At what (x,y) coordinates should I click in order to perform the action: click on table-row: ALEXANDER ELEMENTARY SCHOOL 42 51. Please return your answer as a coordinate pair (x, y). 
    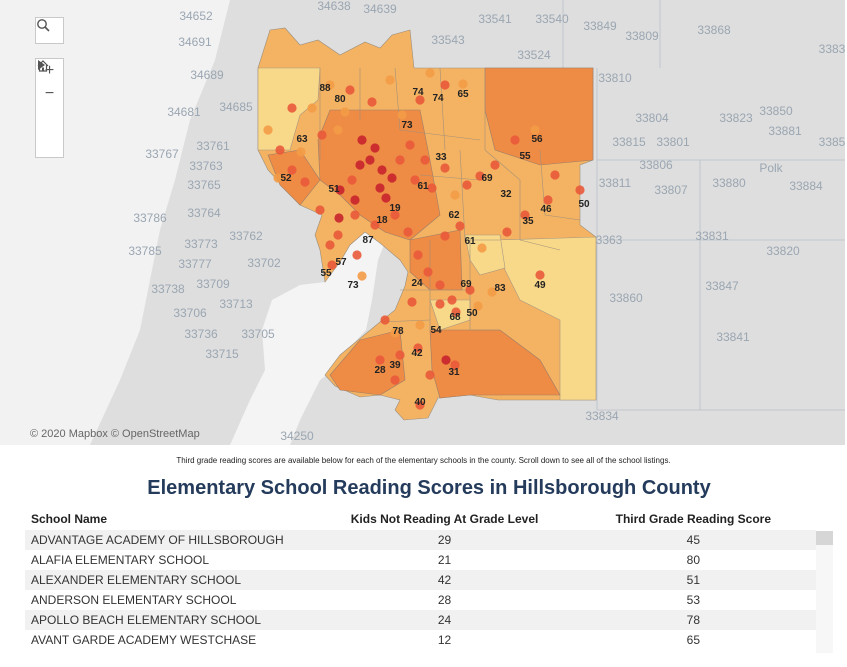
    Looking at the image, I should click on (420, 580).